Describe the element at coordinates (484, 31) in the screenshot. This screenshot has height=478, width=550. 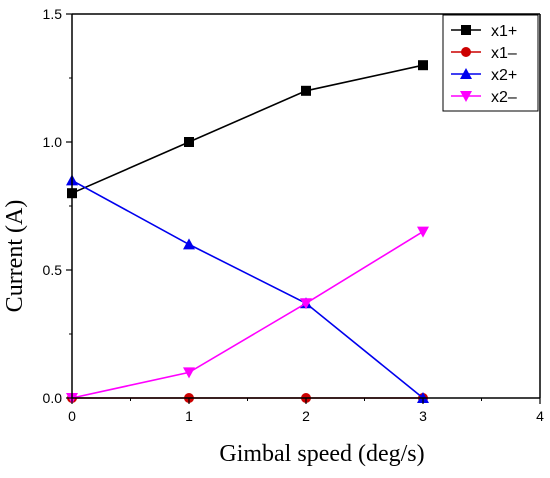
I see `legend-item: x1+` at that location.